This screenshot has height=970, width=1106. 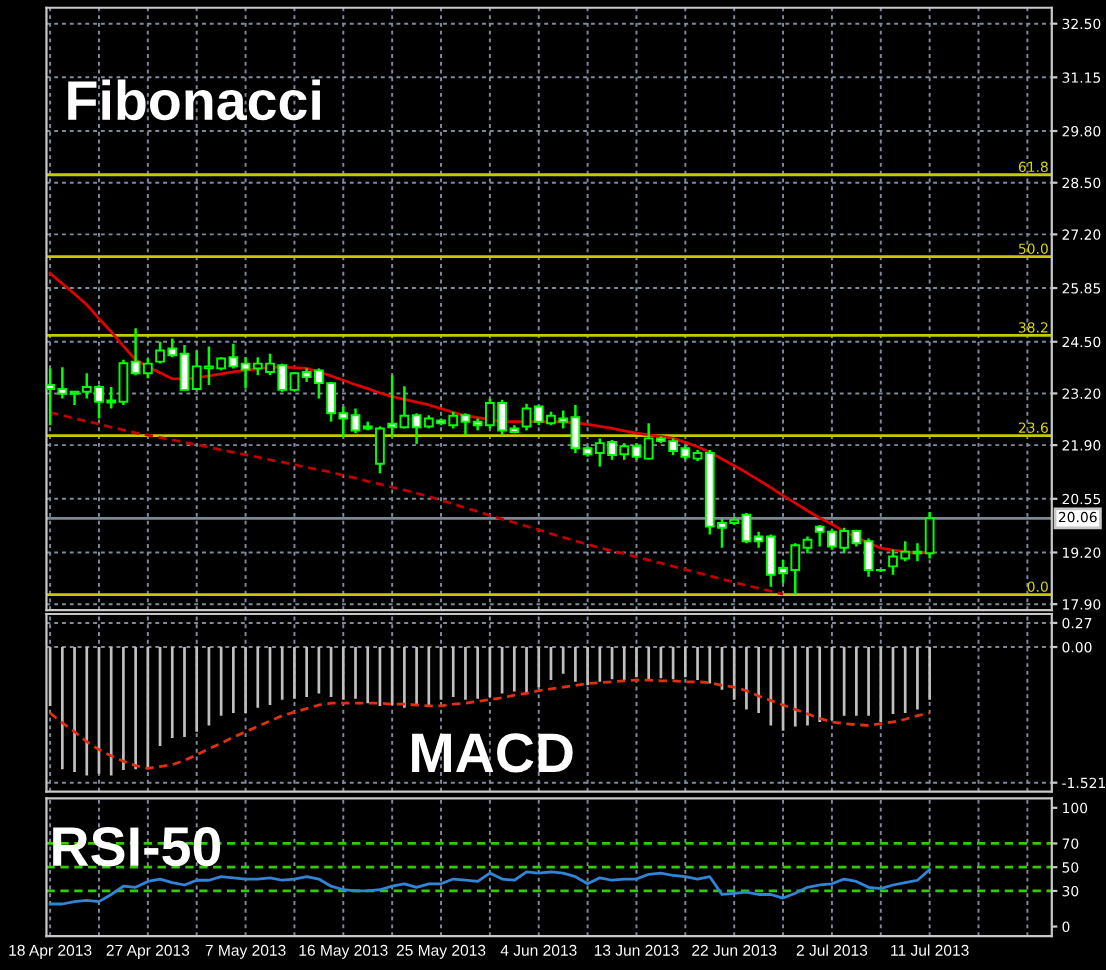 I want to click on text: Fibonacci, so click(x=194, y=100).